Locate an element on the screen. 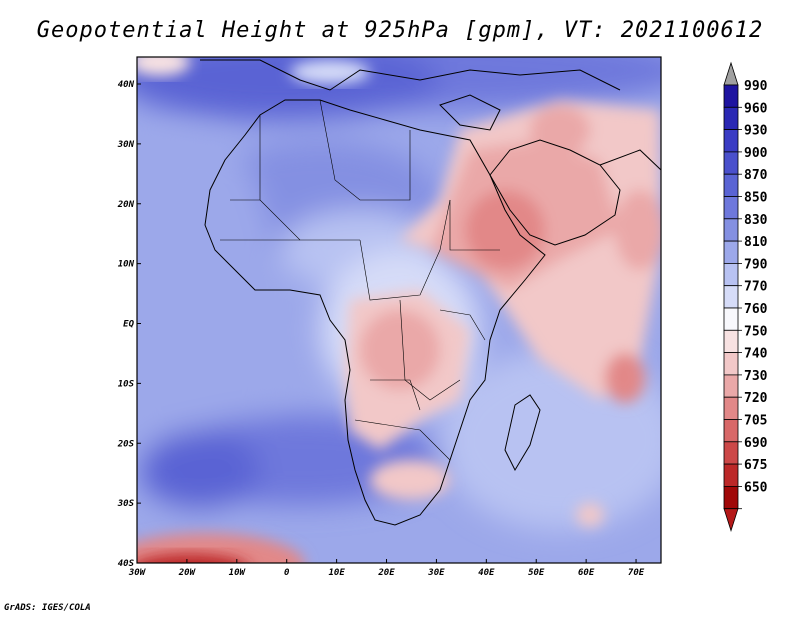 The height and width of the screenshot is (618, 800). colorbar-label: 850 is located at coordinates (756, 198).